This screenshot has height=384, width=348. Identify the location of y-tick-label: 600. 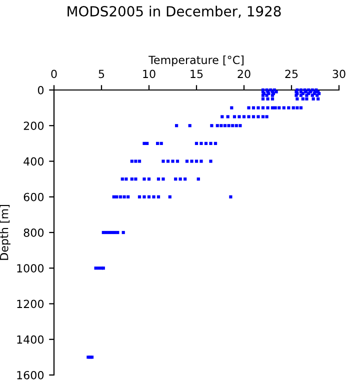
(34, 197).